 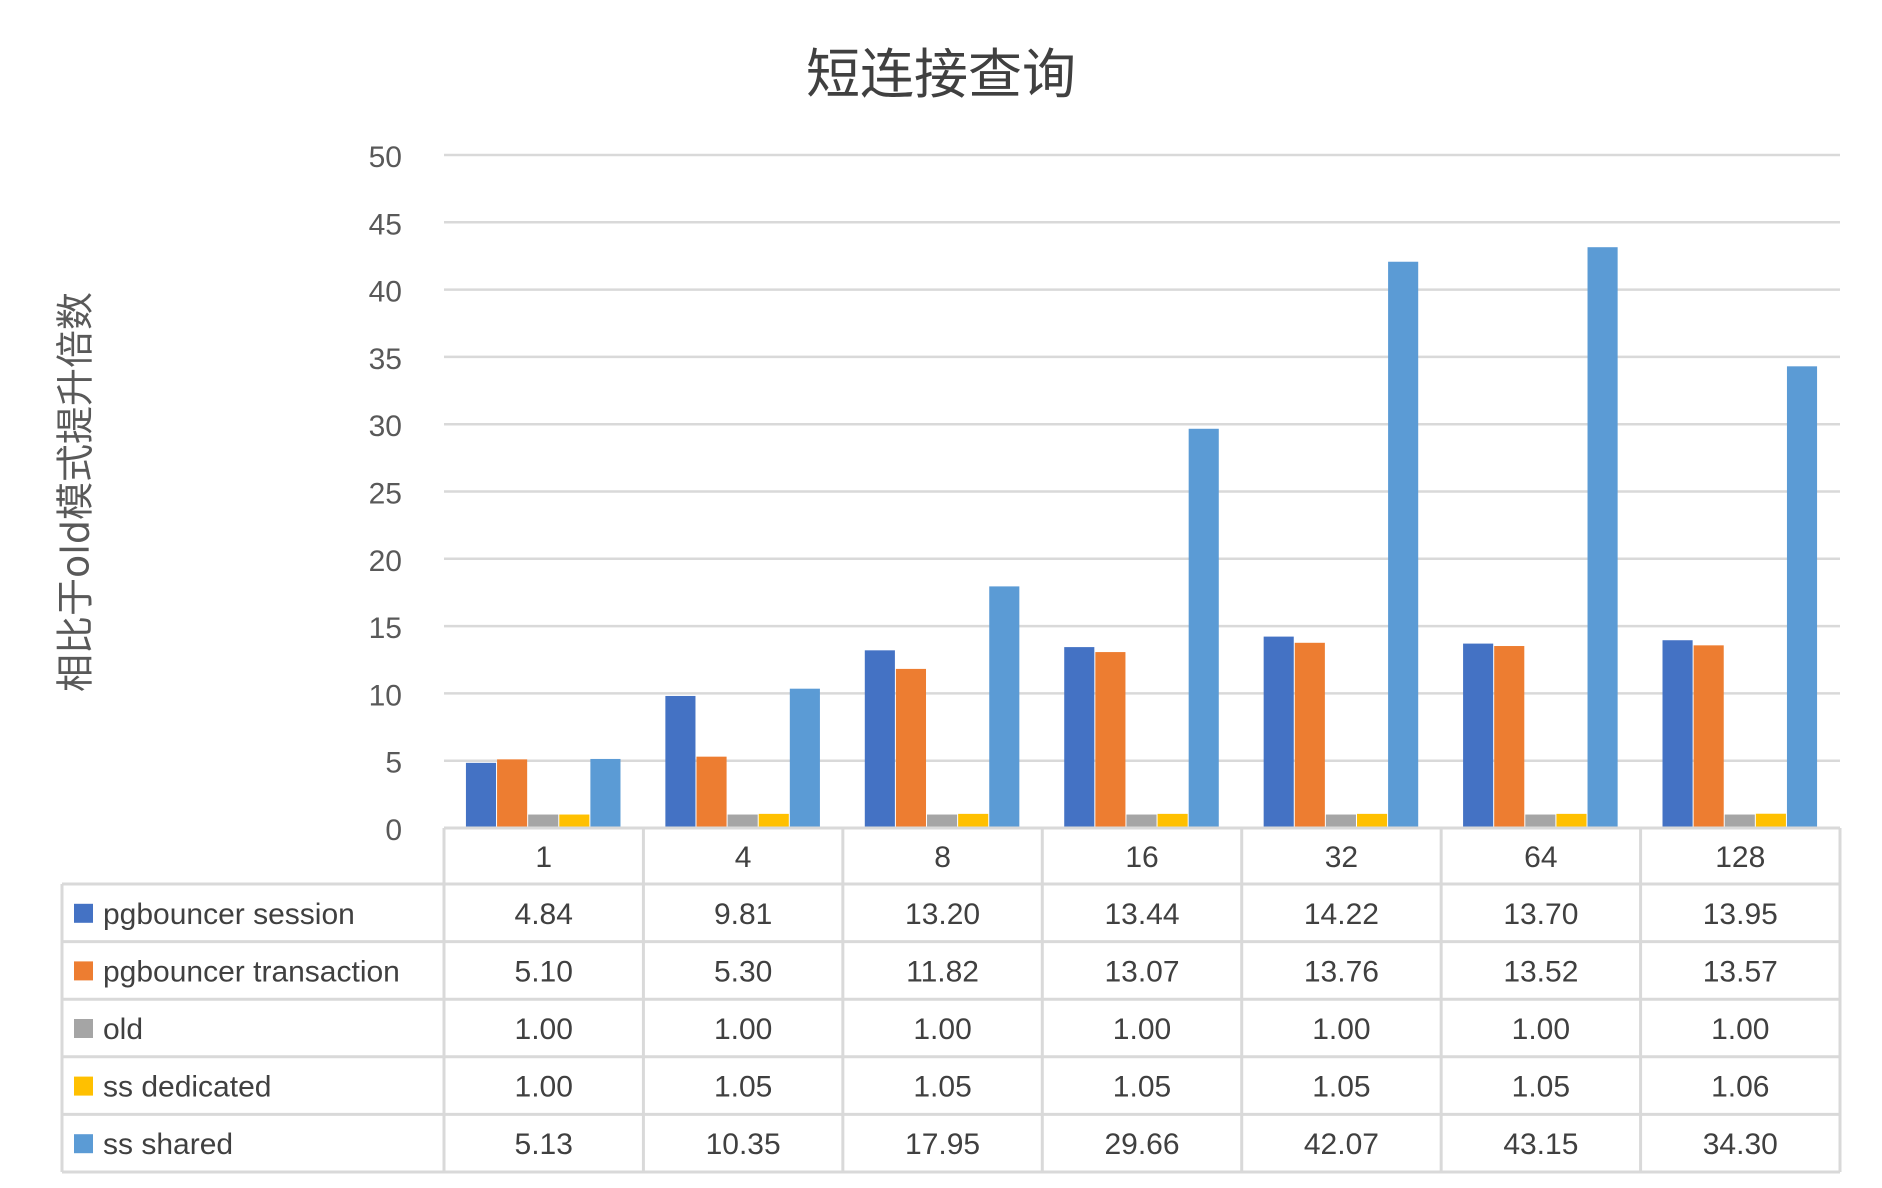 What do you see at coordinates (385, 359) in the screenshot?
I see `y-tick-label: 35` at bounding box center [385, 359].